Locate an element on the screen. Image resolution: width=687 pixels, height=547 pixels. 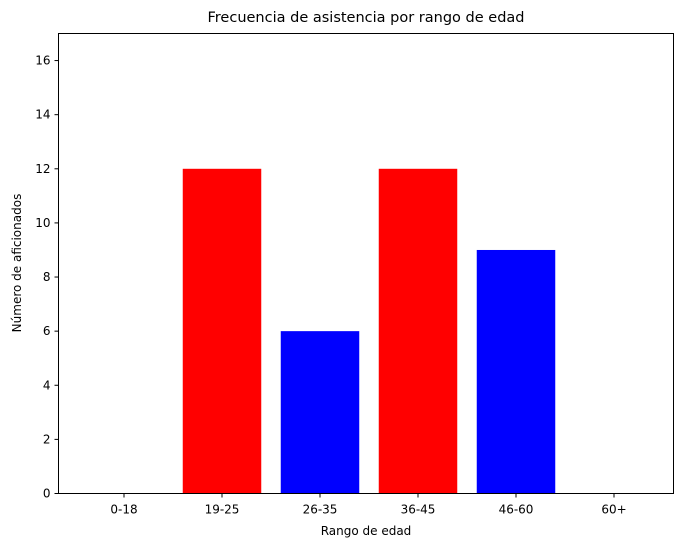
x-axis-label: Rango de edad is located at coordinates (366, 531).